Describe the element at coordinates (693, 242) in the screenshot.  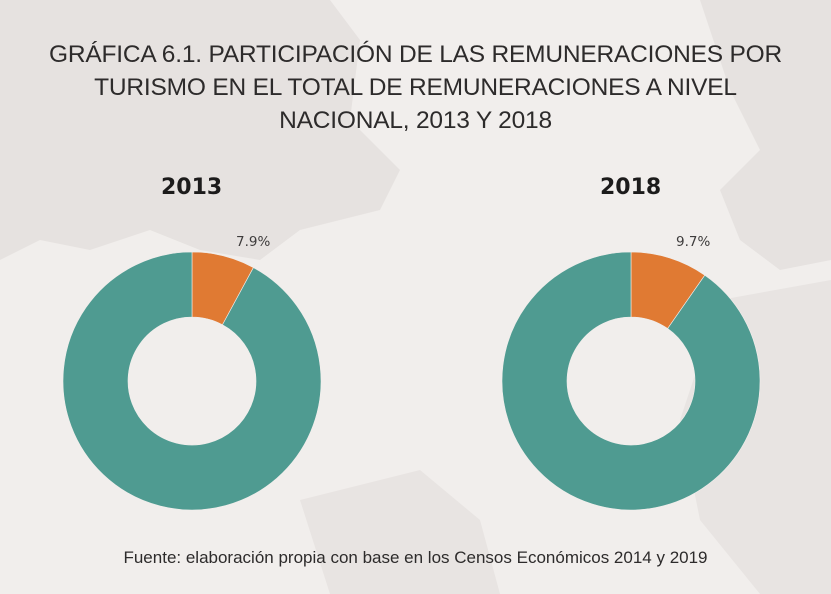
I see `data-label-2018-tourism: 9.7%` at that location.